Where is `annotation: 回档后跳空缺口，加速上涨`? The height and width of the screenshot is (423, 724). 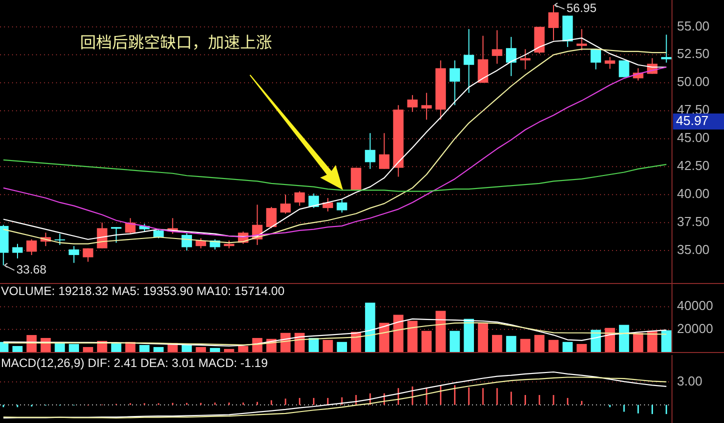 annotation: 回档后跳空缺口，加速上涨 is located at coordinates (176, 41).